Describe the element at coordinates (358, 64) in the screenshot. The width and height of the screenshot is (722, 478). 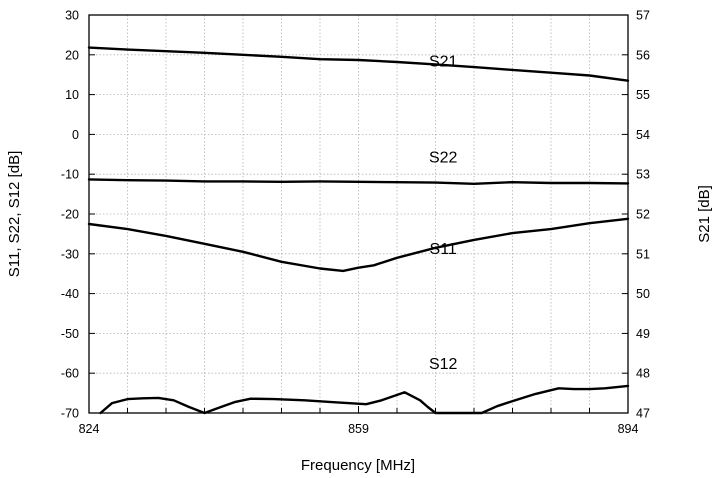
I see `series-line-s21` at that location.